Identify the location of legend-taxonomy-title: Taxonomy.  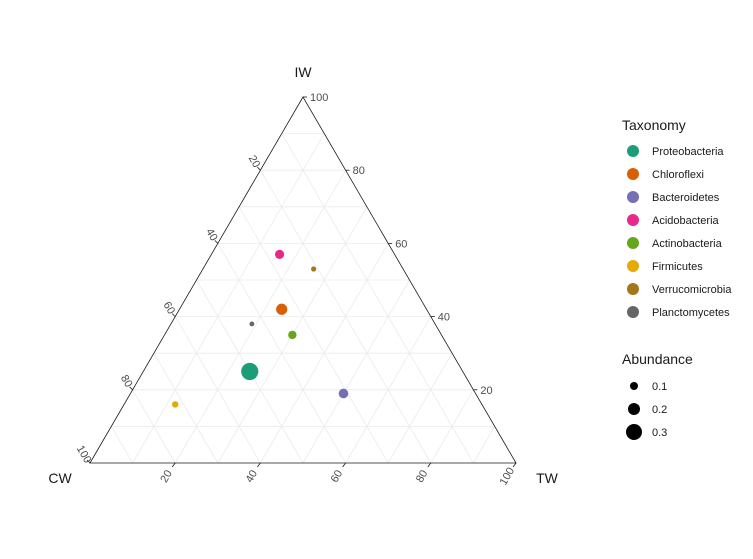
(654, 125).